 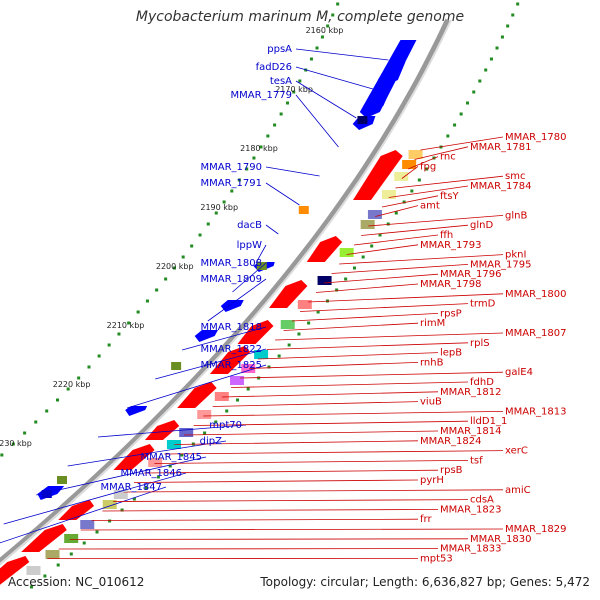 I want to click on tick-label: 2180 kbp, so click(x=259, y=148).